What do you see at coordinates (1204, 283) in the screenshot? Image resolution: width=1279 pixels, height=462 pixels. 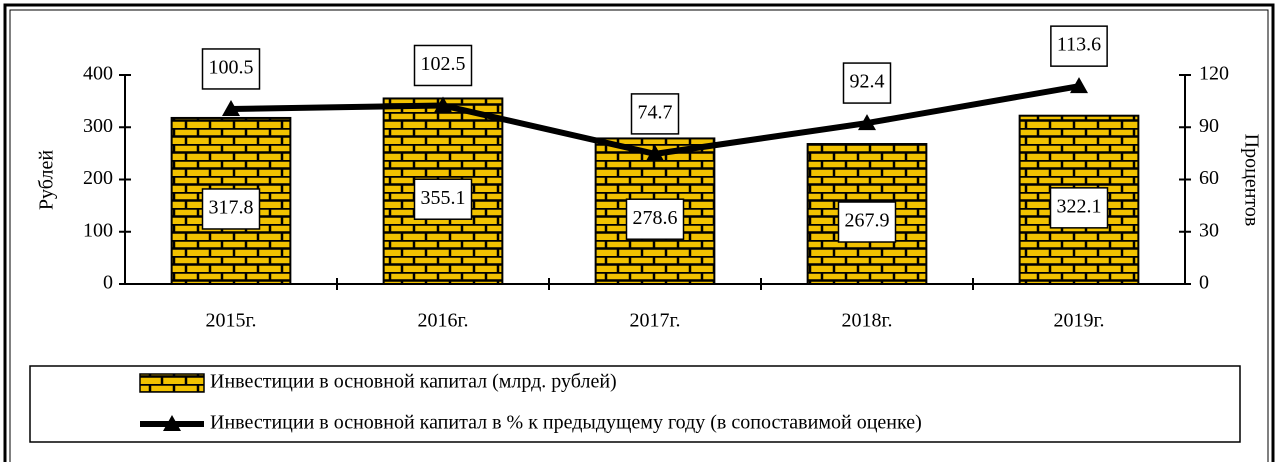 I see `y2-tick-label: 0` at bounding box center [1204, 283].